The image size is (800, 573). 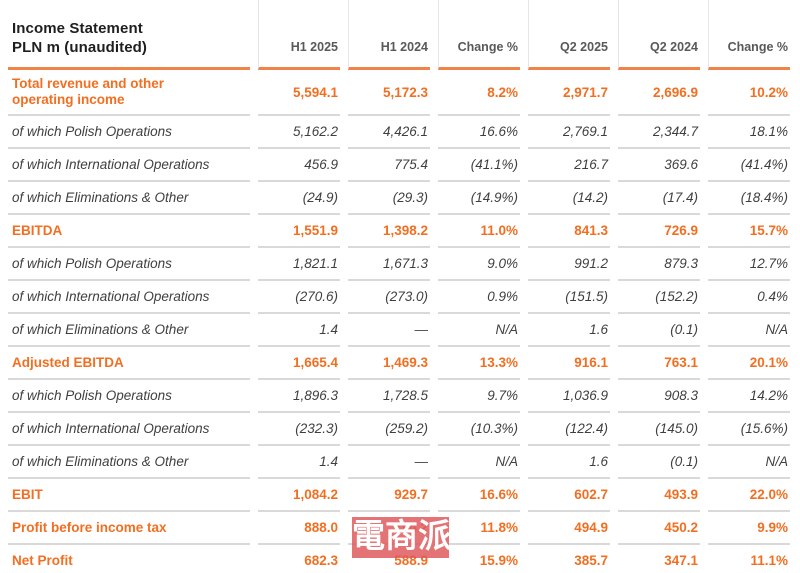 What do you see at coordinates (749, 198) in the screenshot?
I see `cell-value: (18.4%)` at bounding box center [749, 198].